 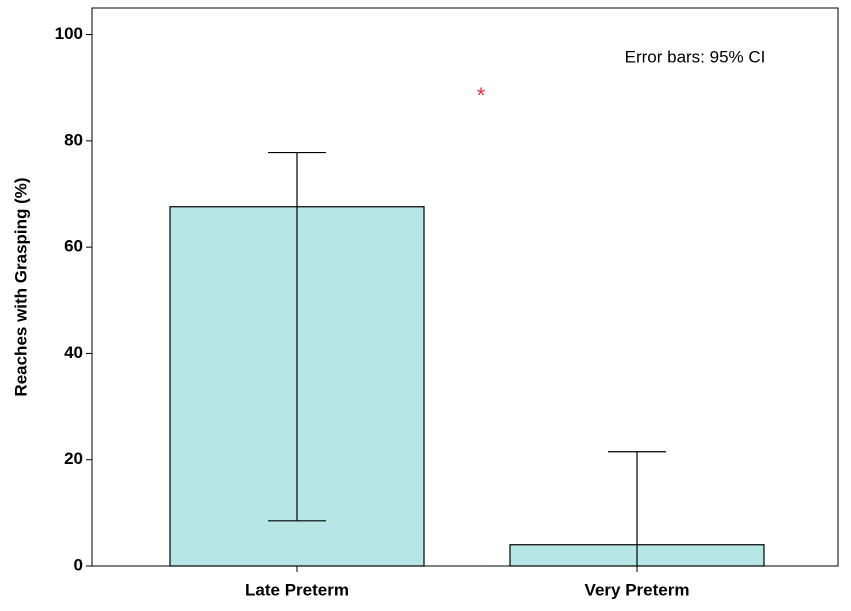 I want to click on y-tick-label: 80, so click(x=73, y=139).